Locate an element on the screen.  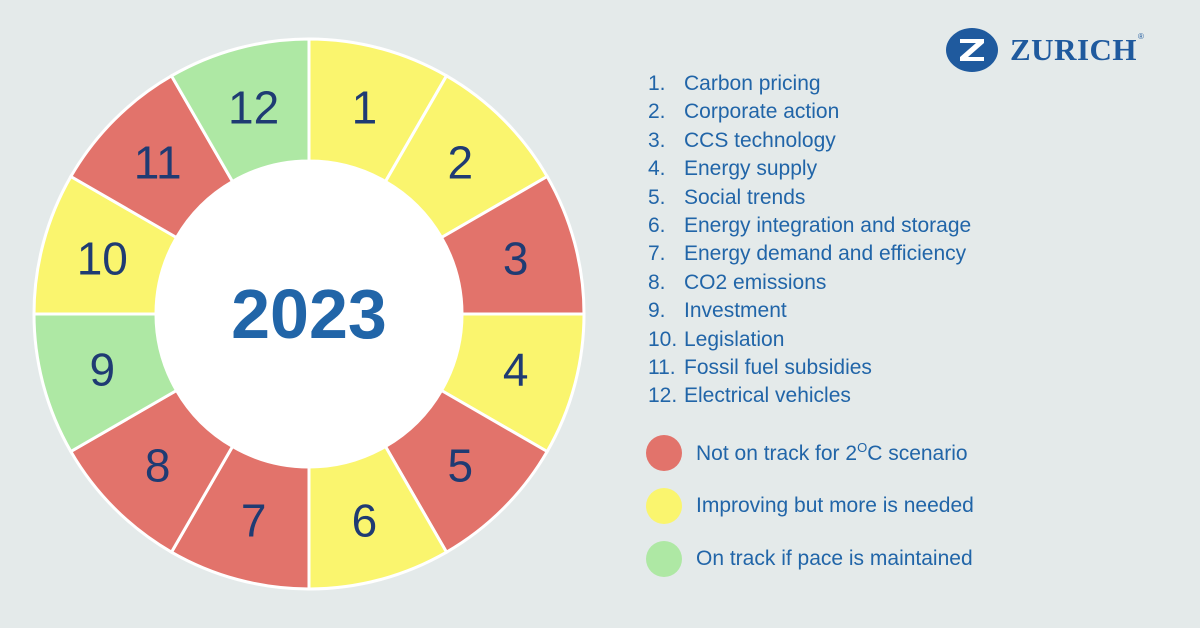
list-item: 4. Energy supply is located at coordinates (809, 169).